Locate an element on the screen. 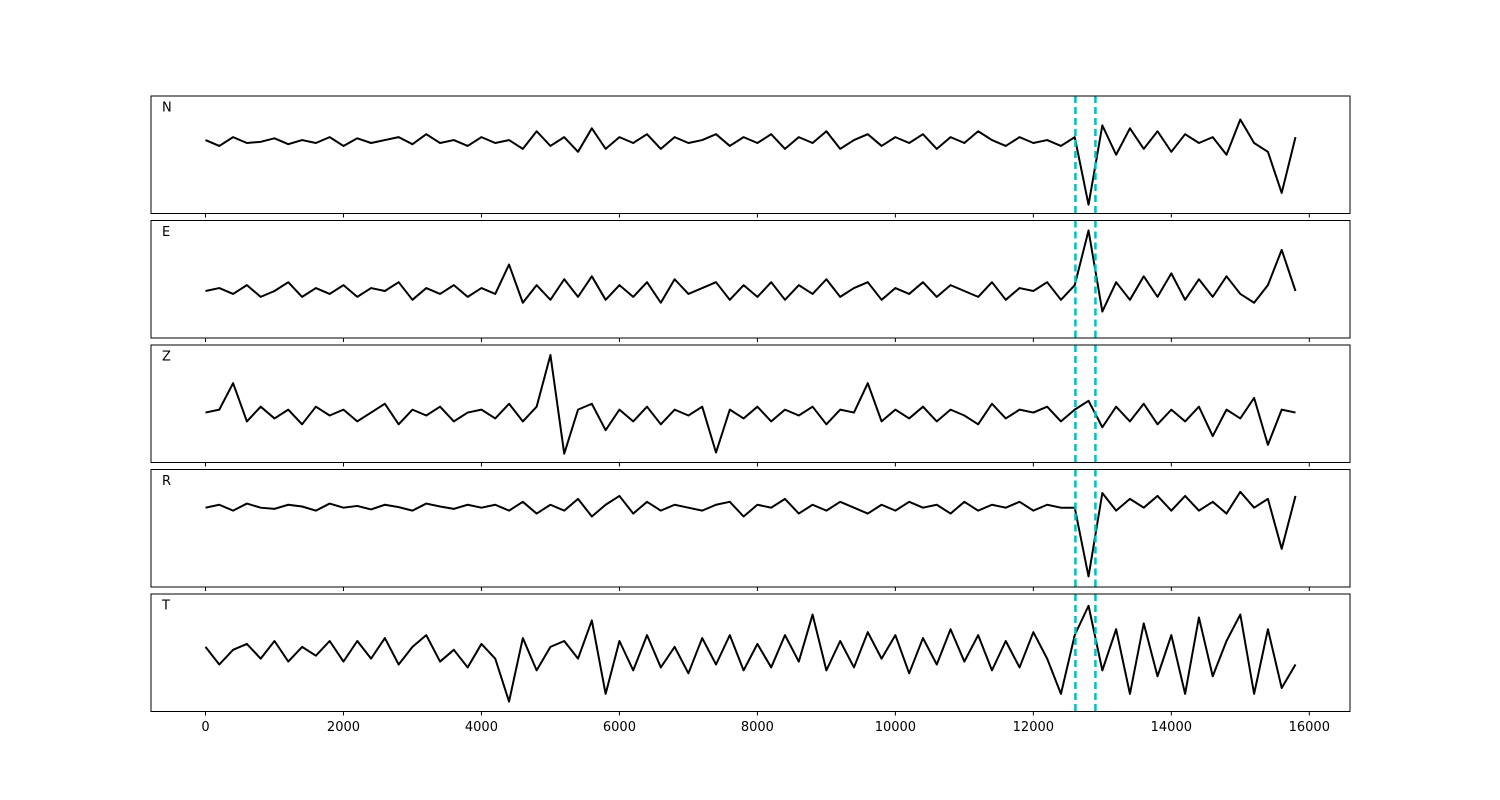  panel-label: T is located at coordinates (165, 606).